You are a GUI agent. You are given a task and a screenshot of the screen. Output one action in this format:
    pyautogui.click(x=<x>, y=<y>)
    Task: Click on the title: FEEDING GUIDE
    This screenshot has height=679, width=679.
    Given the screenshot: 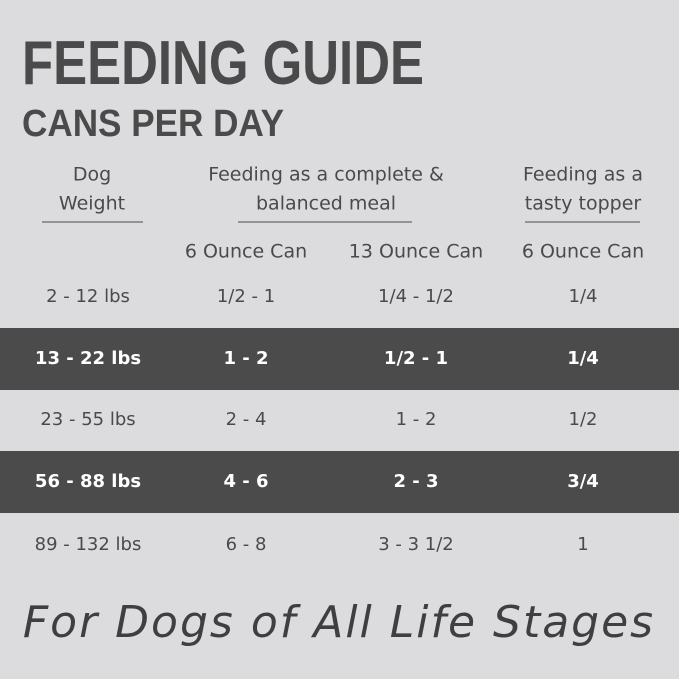 What is the action you would take?
    pyautogui.click(x=223, y=63)
    